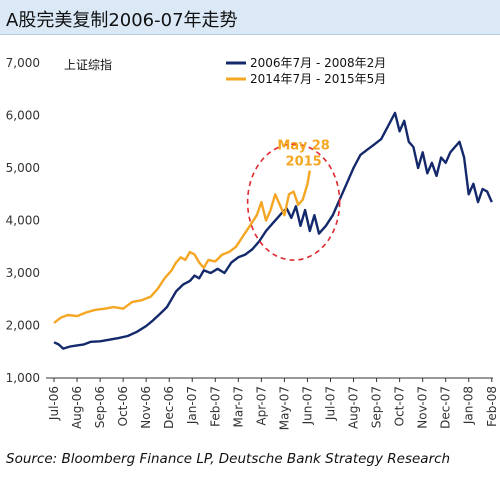  What do you see at coordinates (377, 407) in the screenshot?
I see `x-tick-label: Sep-07` at bounding box center [377, 407].